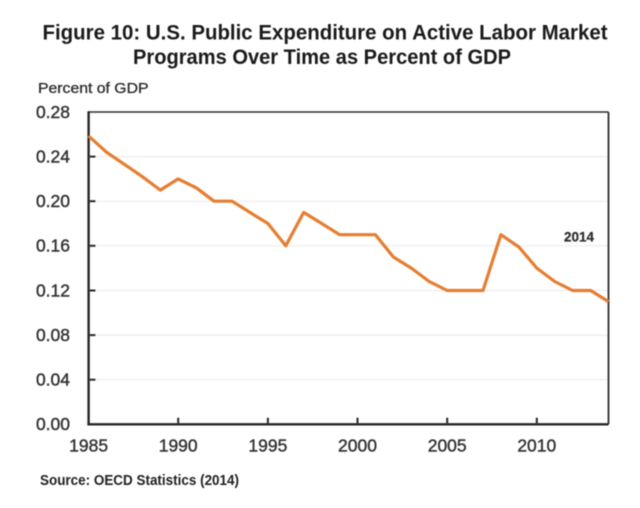 The width and height of the screenshot is (640, 508). I want to click on svg-text: Percent of GDP, so click(93, 89).